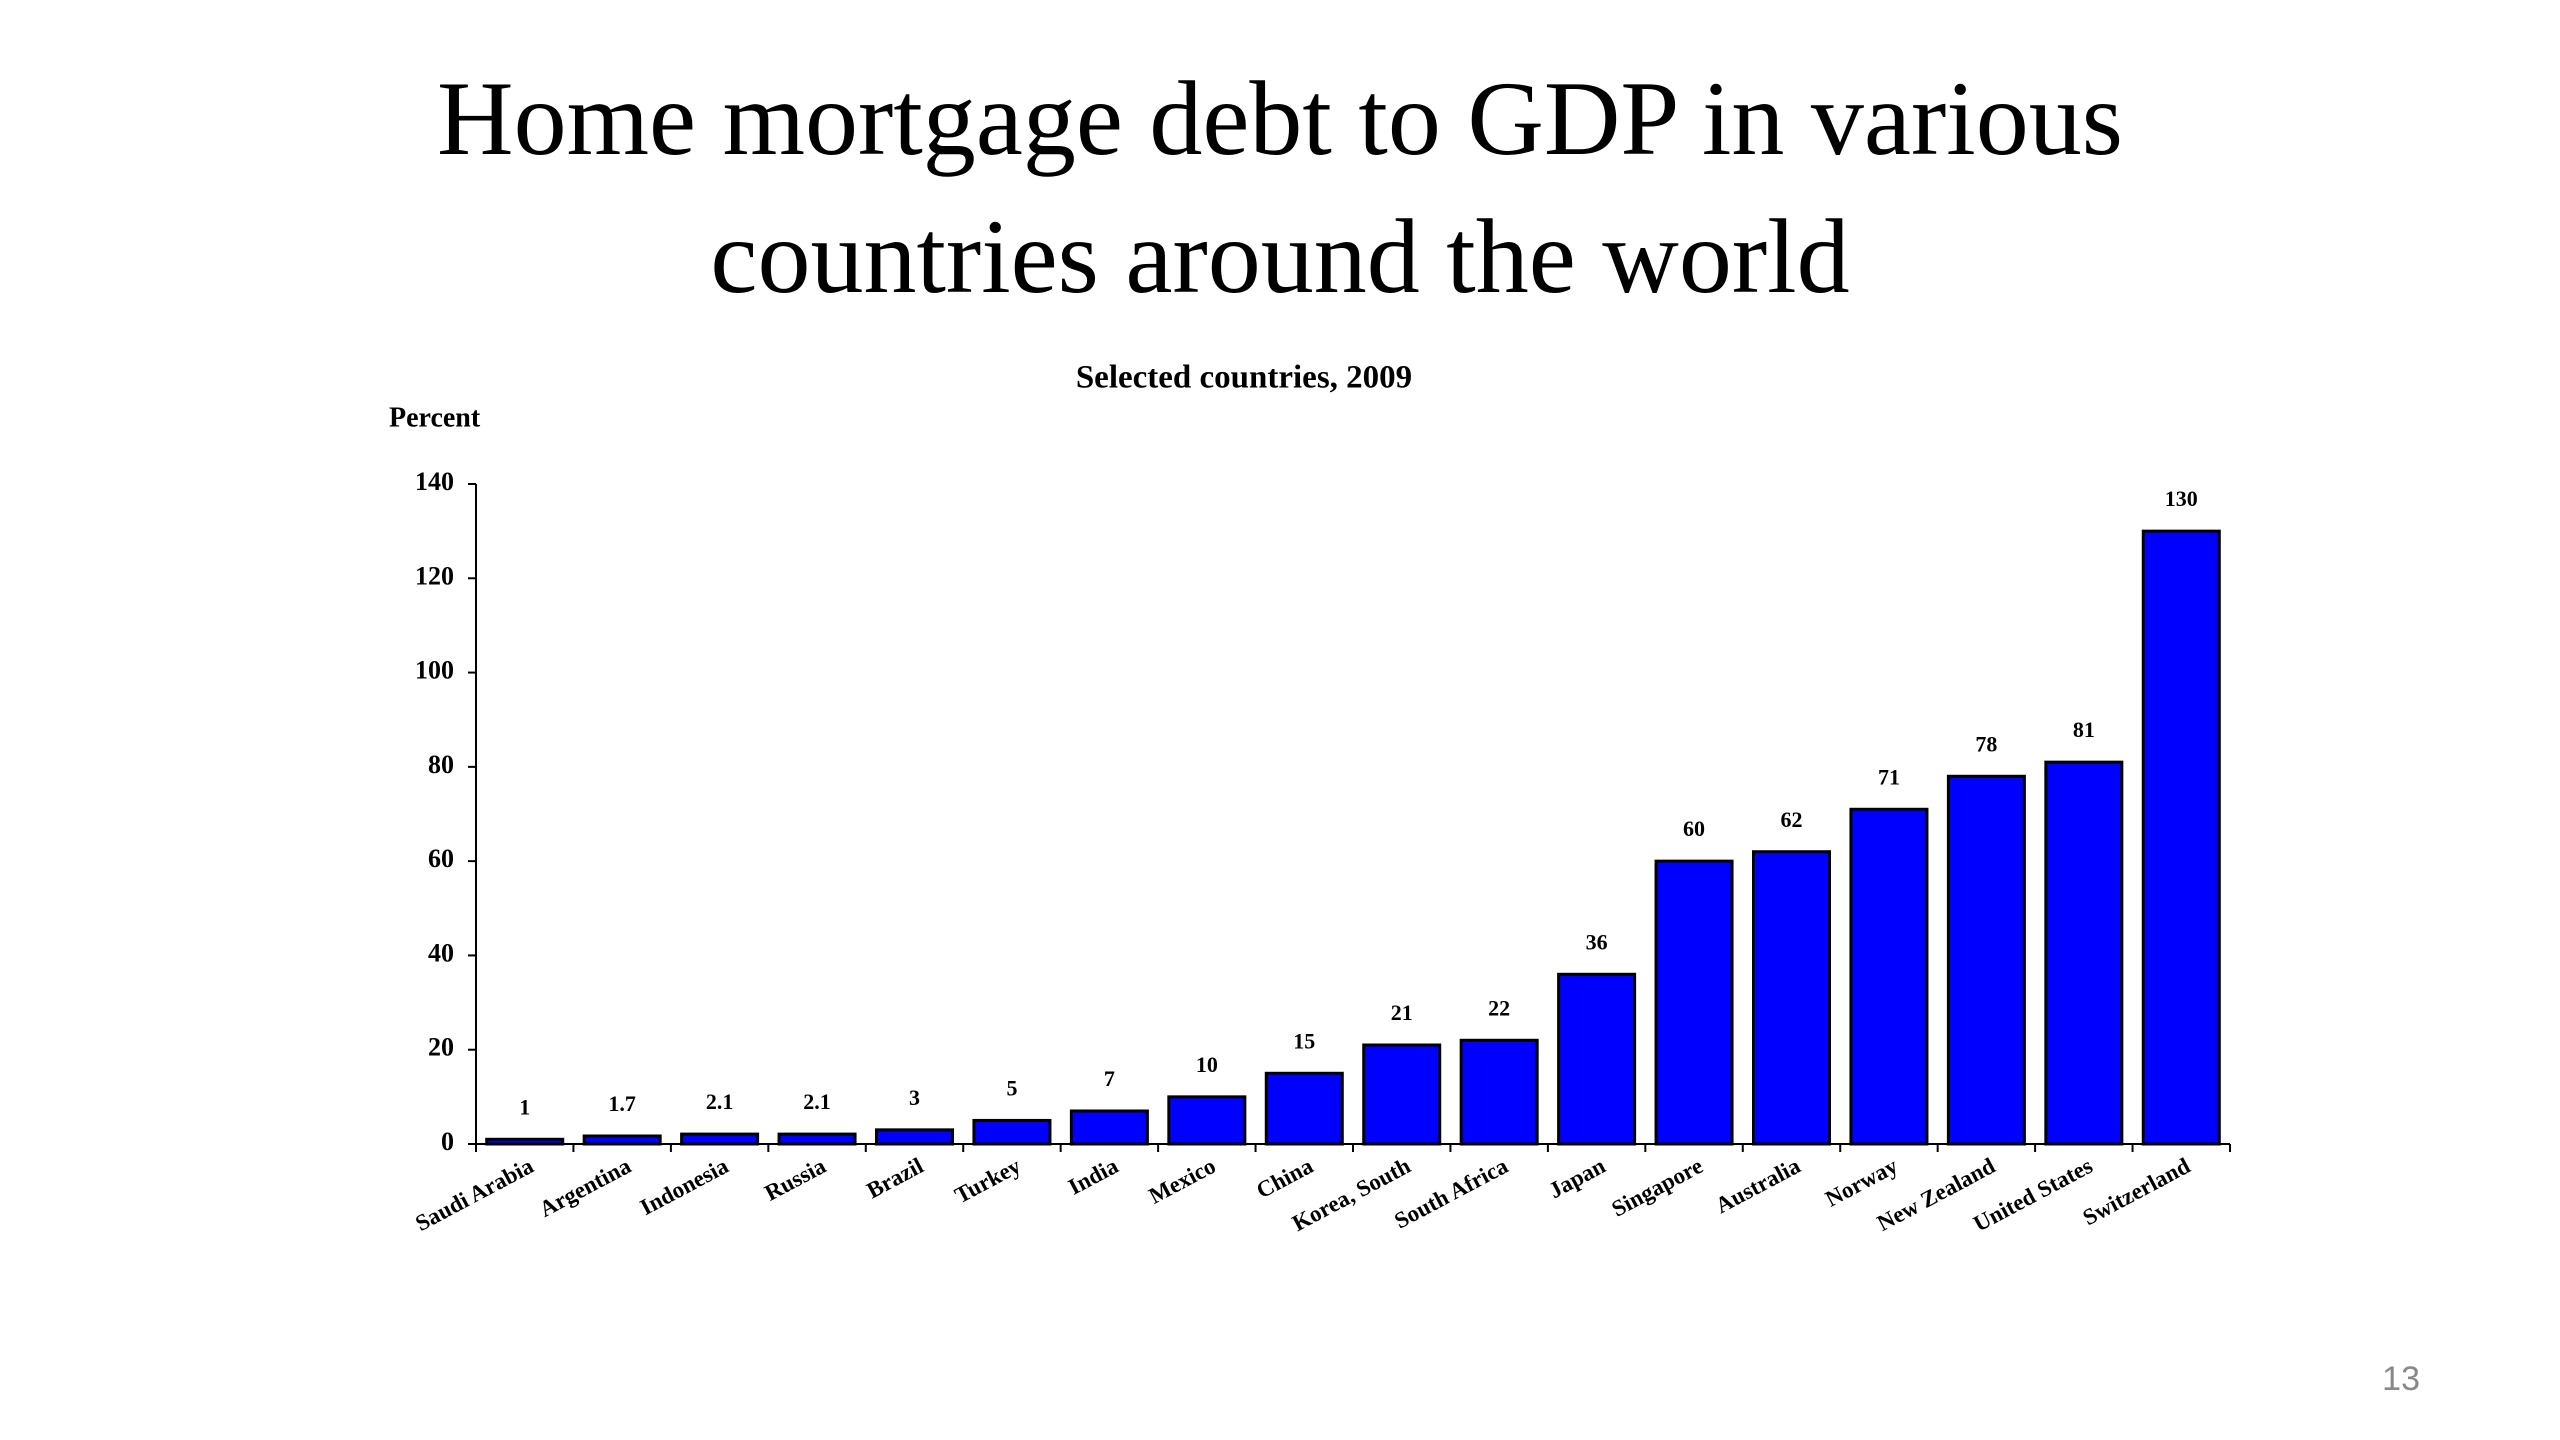  What do you see at coordinates (1093, 1176) in the screenshot?
I see `x-tick-label: India` at bounding box center [1093, 1176].